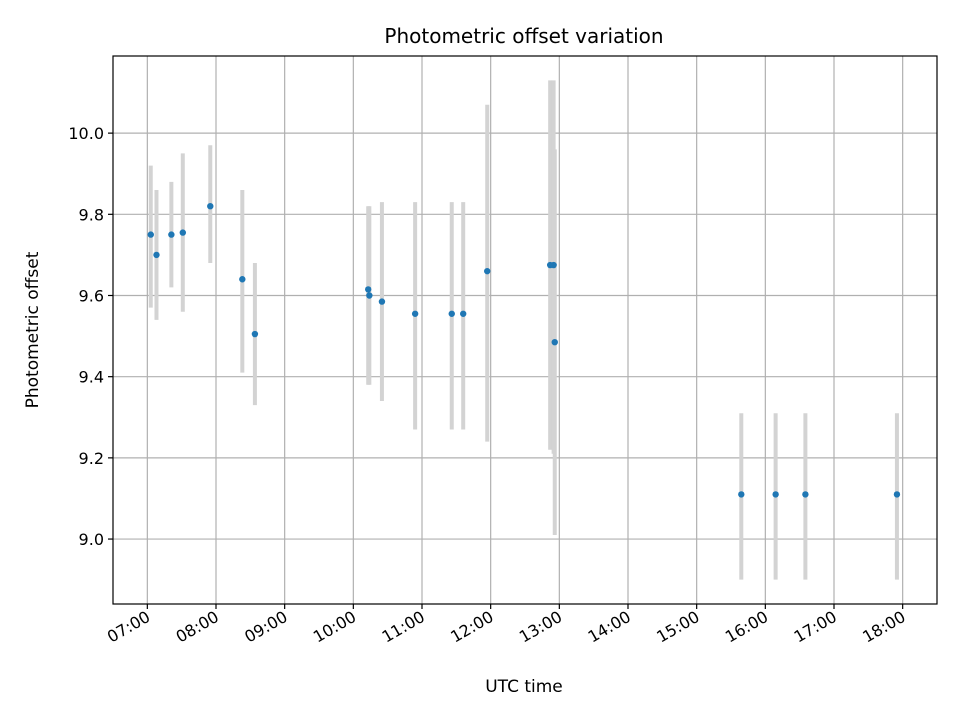  I want to click on y-tick-label: 9.6, so click(91, 295).